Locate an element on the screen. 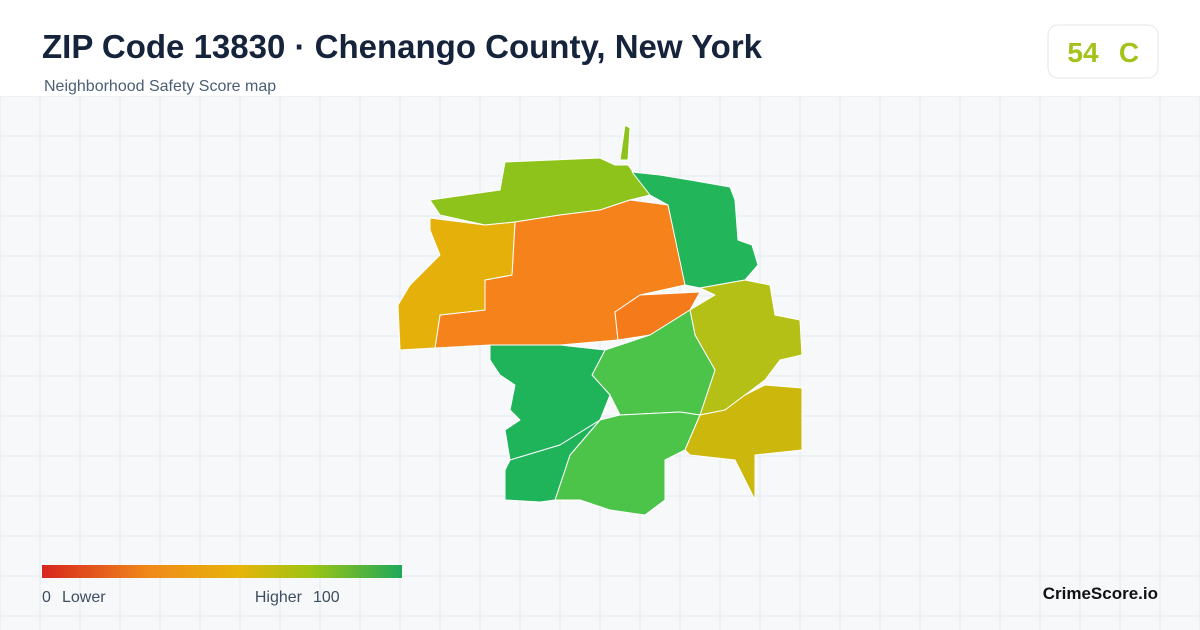  legend-max-label: Higher is located at coordinates (279, 597).